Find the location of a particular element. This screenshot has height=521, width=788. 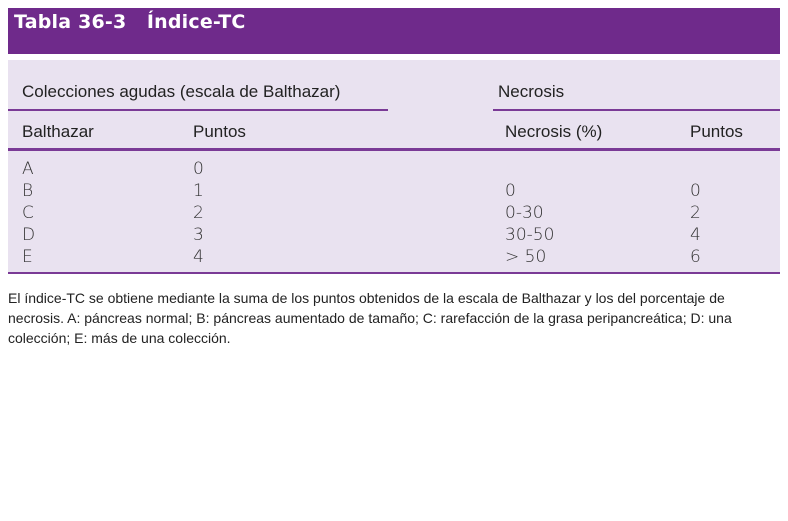

table-cell: 1 is located at coordinates (198, 191).